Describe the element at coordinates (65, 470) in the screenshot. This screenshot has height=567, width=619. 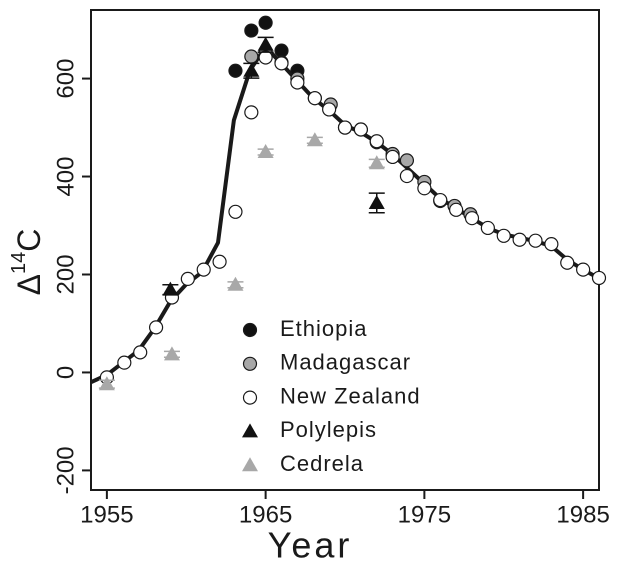
I see `y-tick-label: -200` at that location.